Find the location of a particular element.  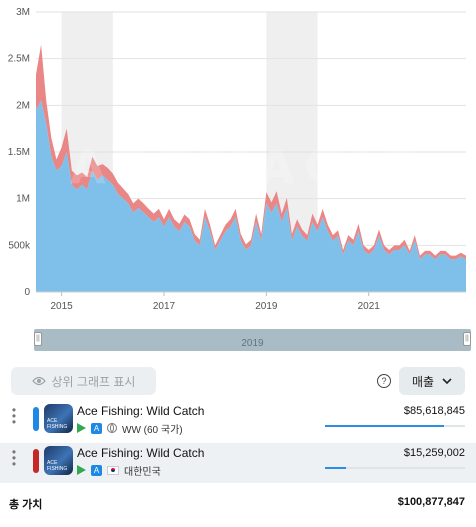

globe-icon is located at coordinates (112, 428).